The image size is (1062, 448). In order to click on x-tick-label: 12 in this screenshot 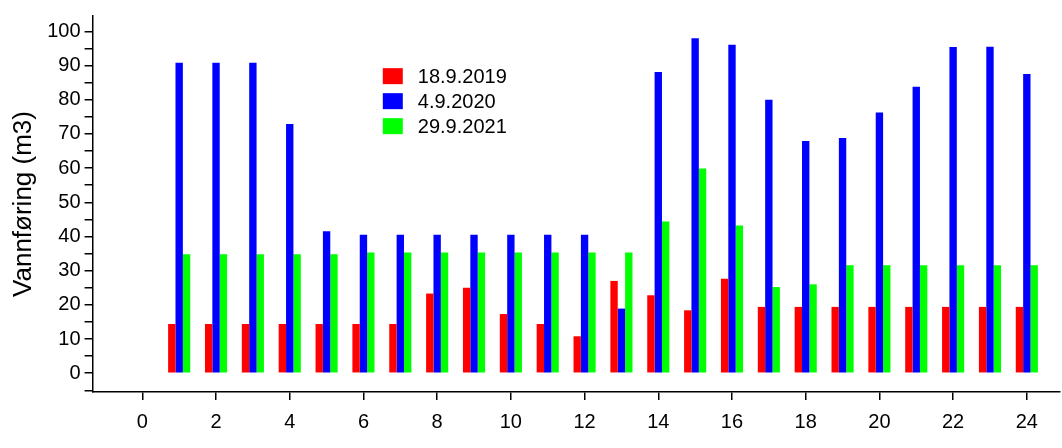, I will do `click(584, 420)`.